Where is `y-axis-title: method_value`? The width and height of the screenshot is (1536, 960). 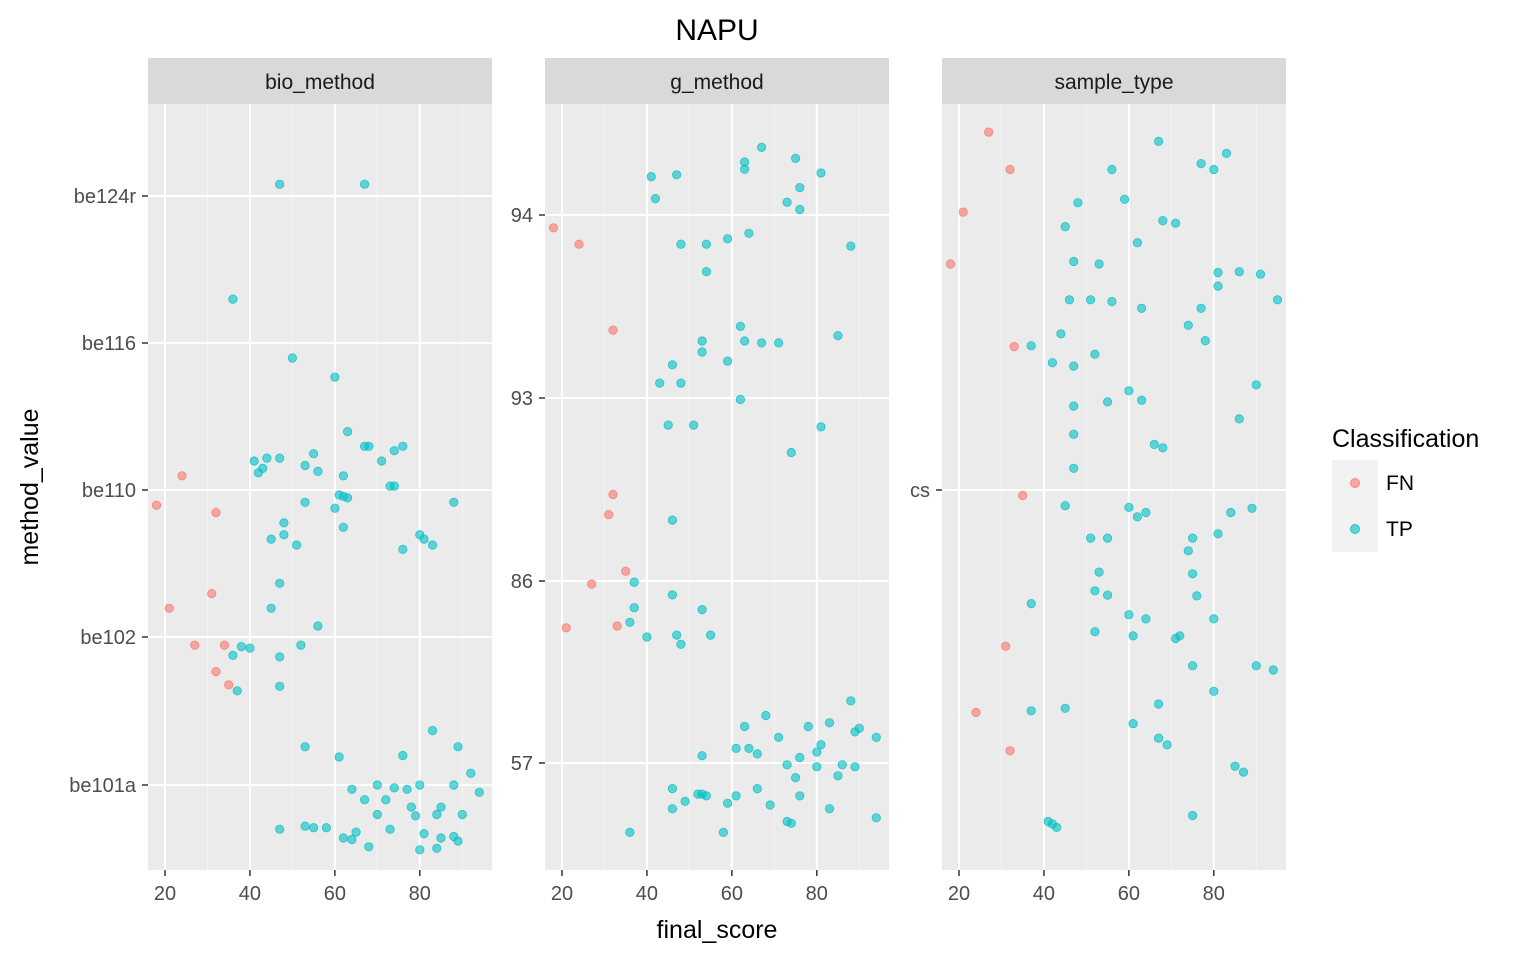
y-axis-title: method_value is located at coordinates (30, 486).